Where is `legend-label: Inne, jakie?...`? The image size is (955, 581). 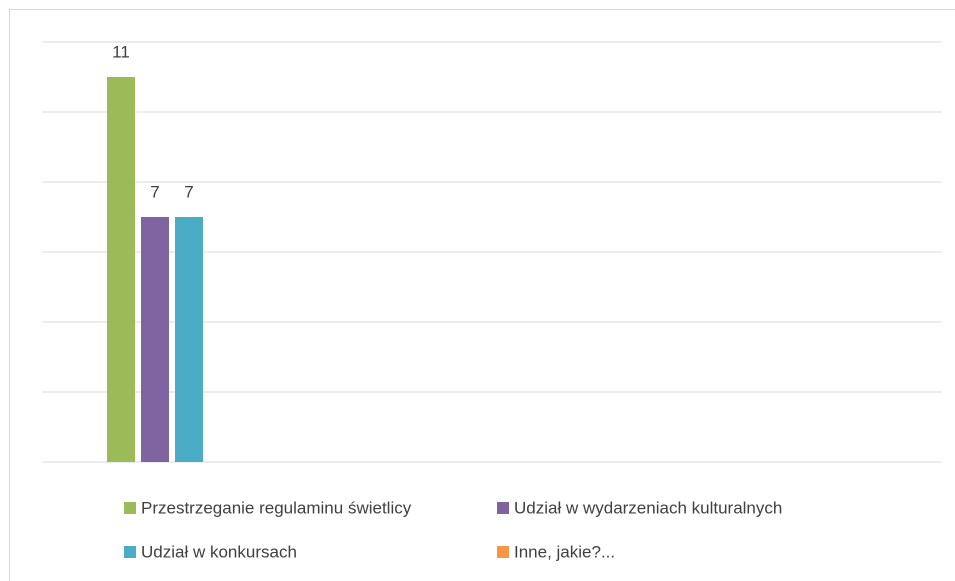 legend-label: Inne, jakie?... is located at coordinates (564, 551).